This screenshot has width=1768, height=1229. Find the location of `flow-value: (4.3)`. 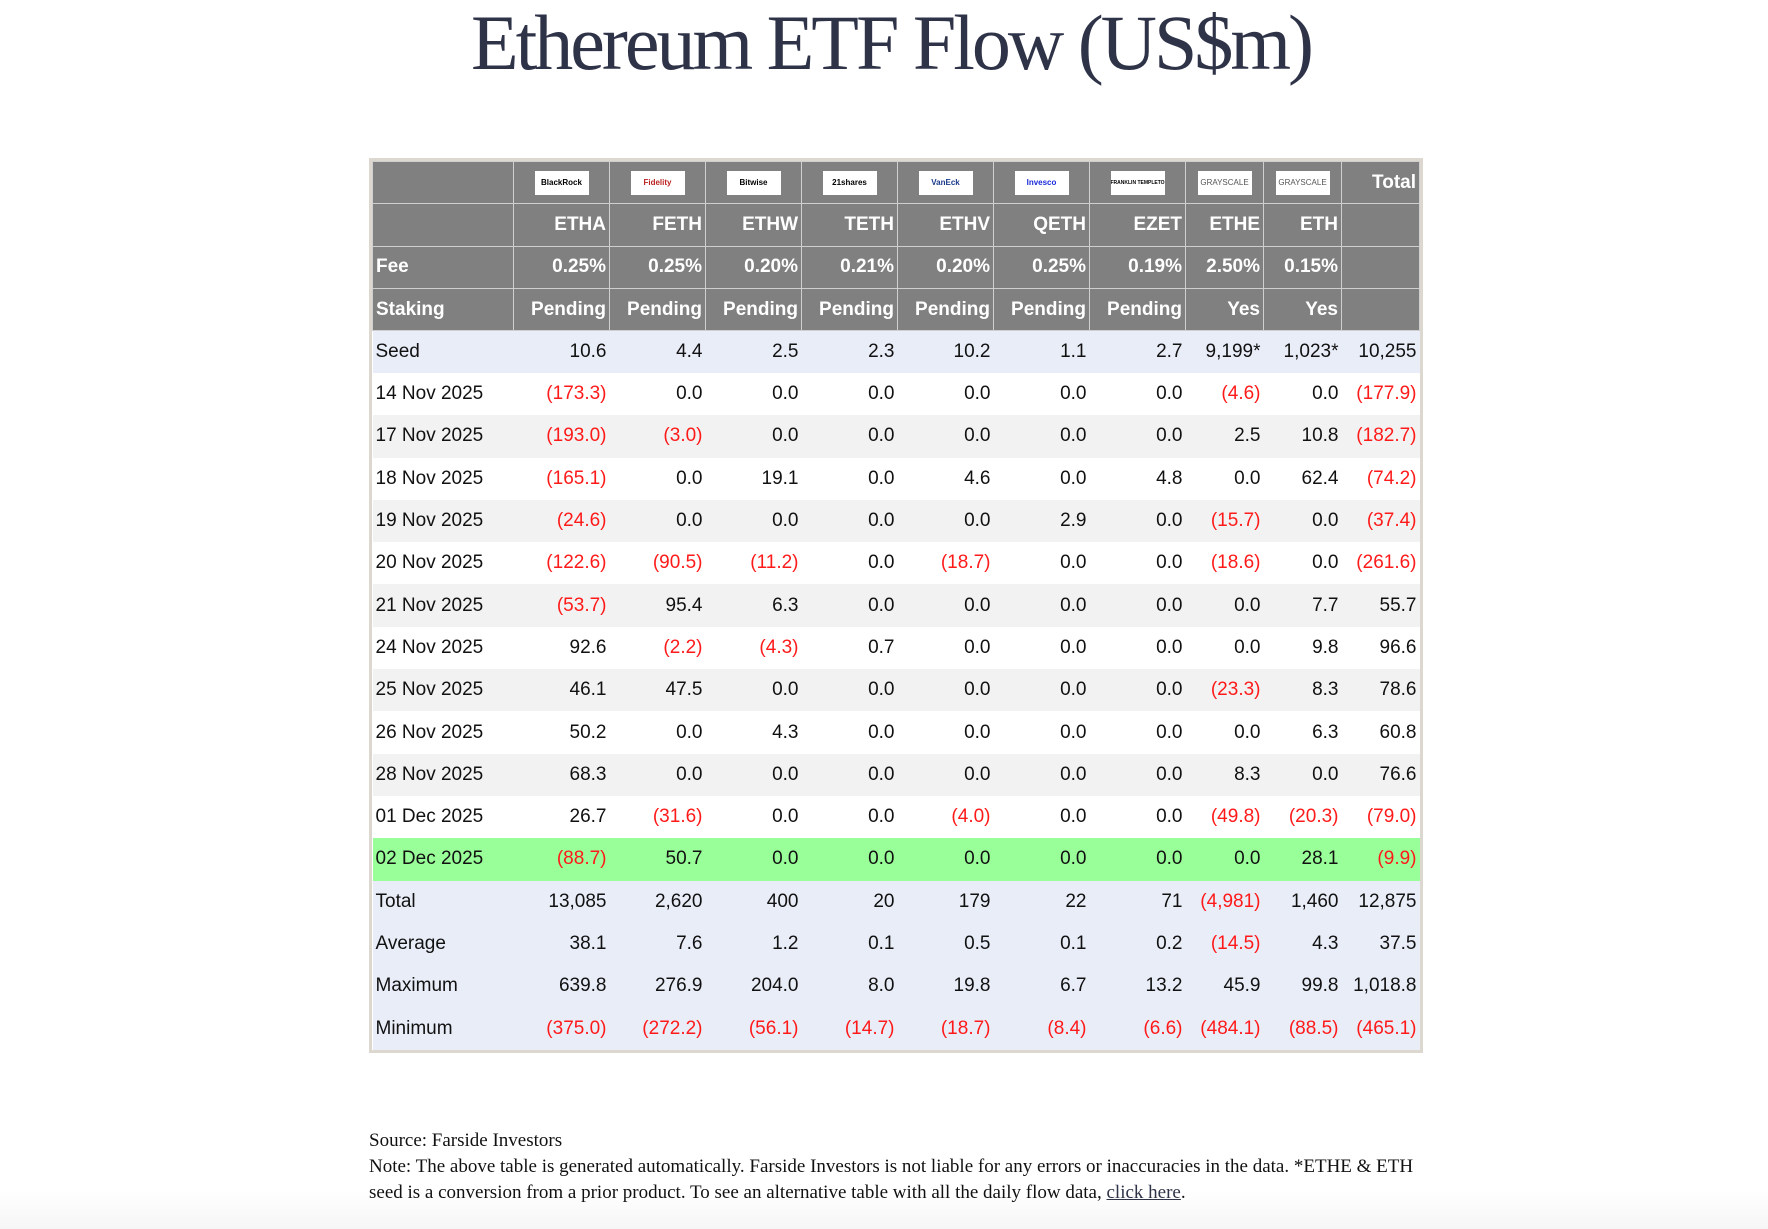

flow-value: (4.3) is located at coordinates (753, 648).